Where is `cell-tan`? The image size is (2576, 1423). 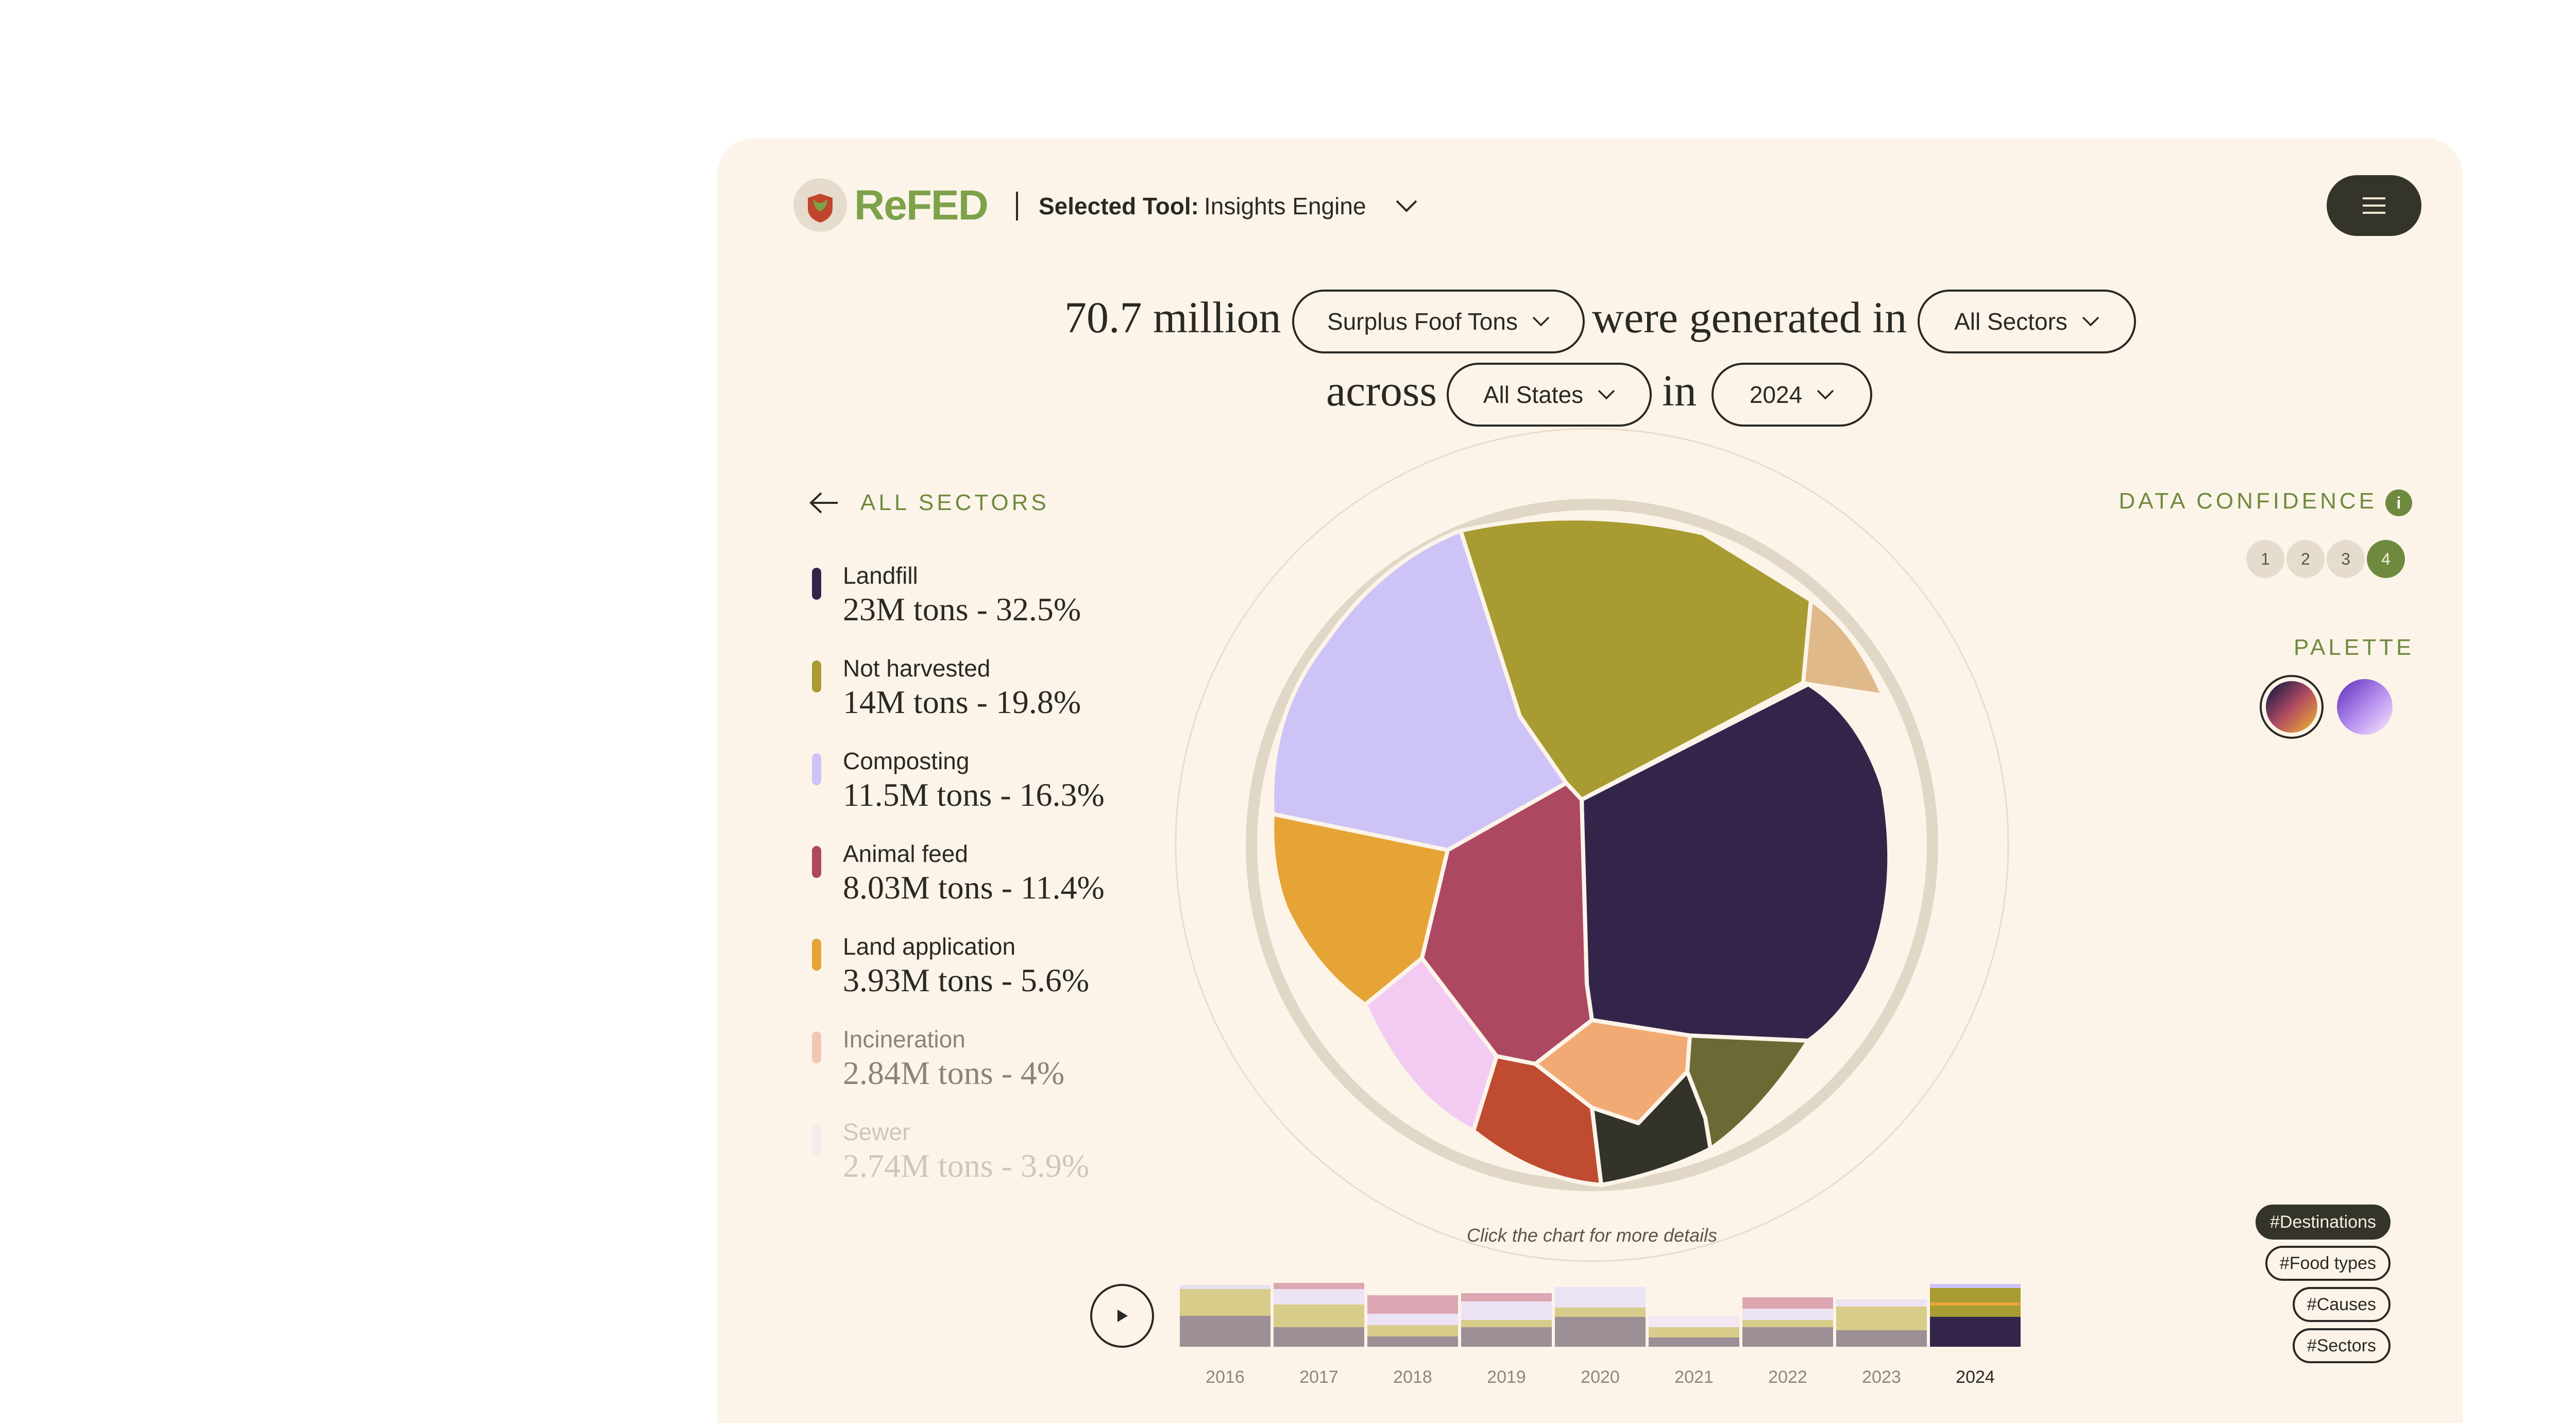
cell-tan is located at coordinates (1843, 648).